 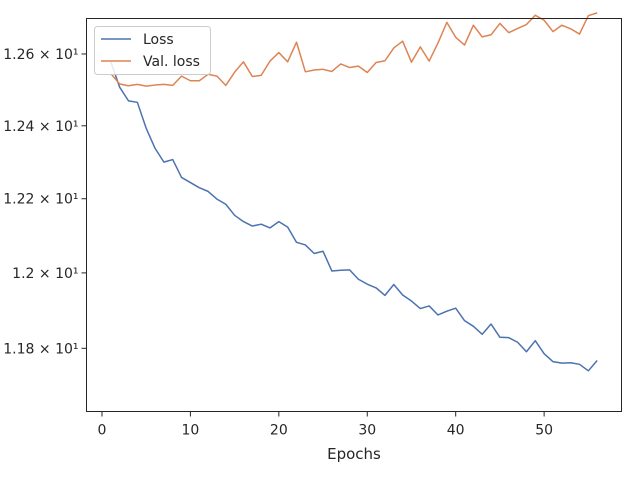 What do you see at coordinates (158, 40) in the screenshot?
I see `legend-label-loss: Loss` at bounding box center [158, 40].